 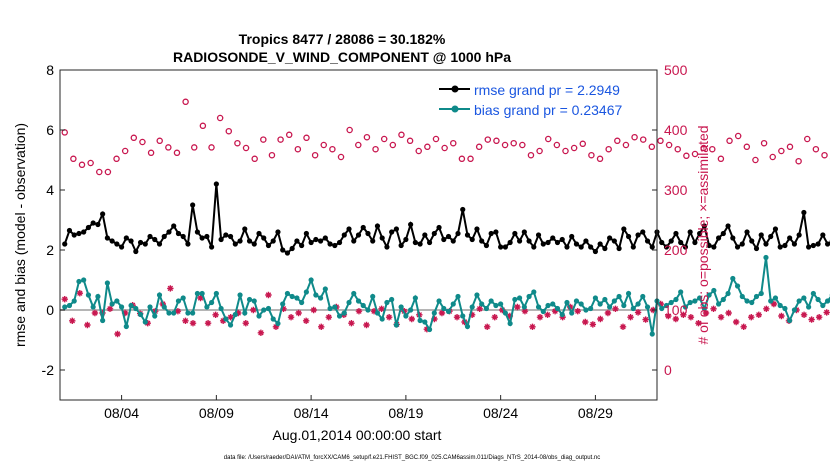 What do you see at coordinates (405, 413) in the screenshot?
I see `x-tick-label-3: 08/19` at bounding box center [405, 413].